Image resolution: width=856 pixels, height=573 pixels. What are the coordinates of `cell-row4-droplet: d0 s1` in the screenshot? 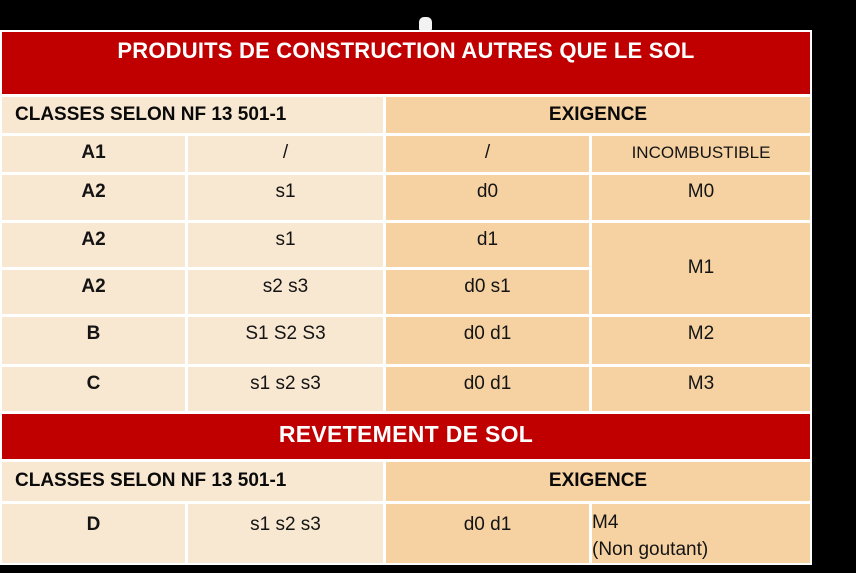 It's located at (487, 292).